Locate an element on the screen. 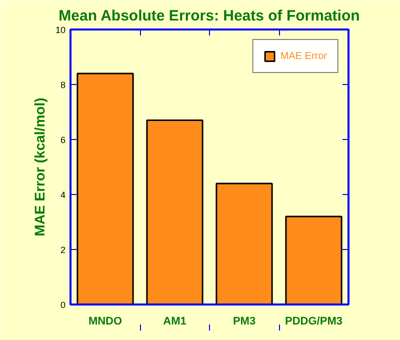  x-tick-label: PDDG/PM3 is located at coordinates (313, 322).